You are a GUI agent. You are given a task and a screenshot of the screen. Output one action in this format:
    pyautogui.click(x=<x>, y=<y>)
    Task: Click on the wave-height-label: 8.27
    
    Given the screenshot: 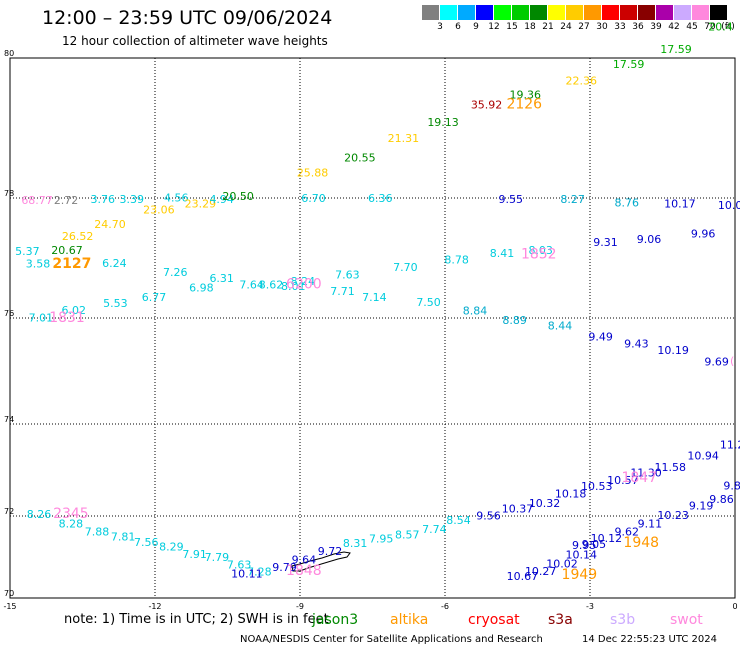 What is the action you would take?
    pyautogui.click(x=572, y=199)
    